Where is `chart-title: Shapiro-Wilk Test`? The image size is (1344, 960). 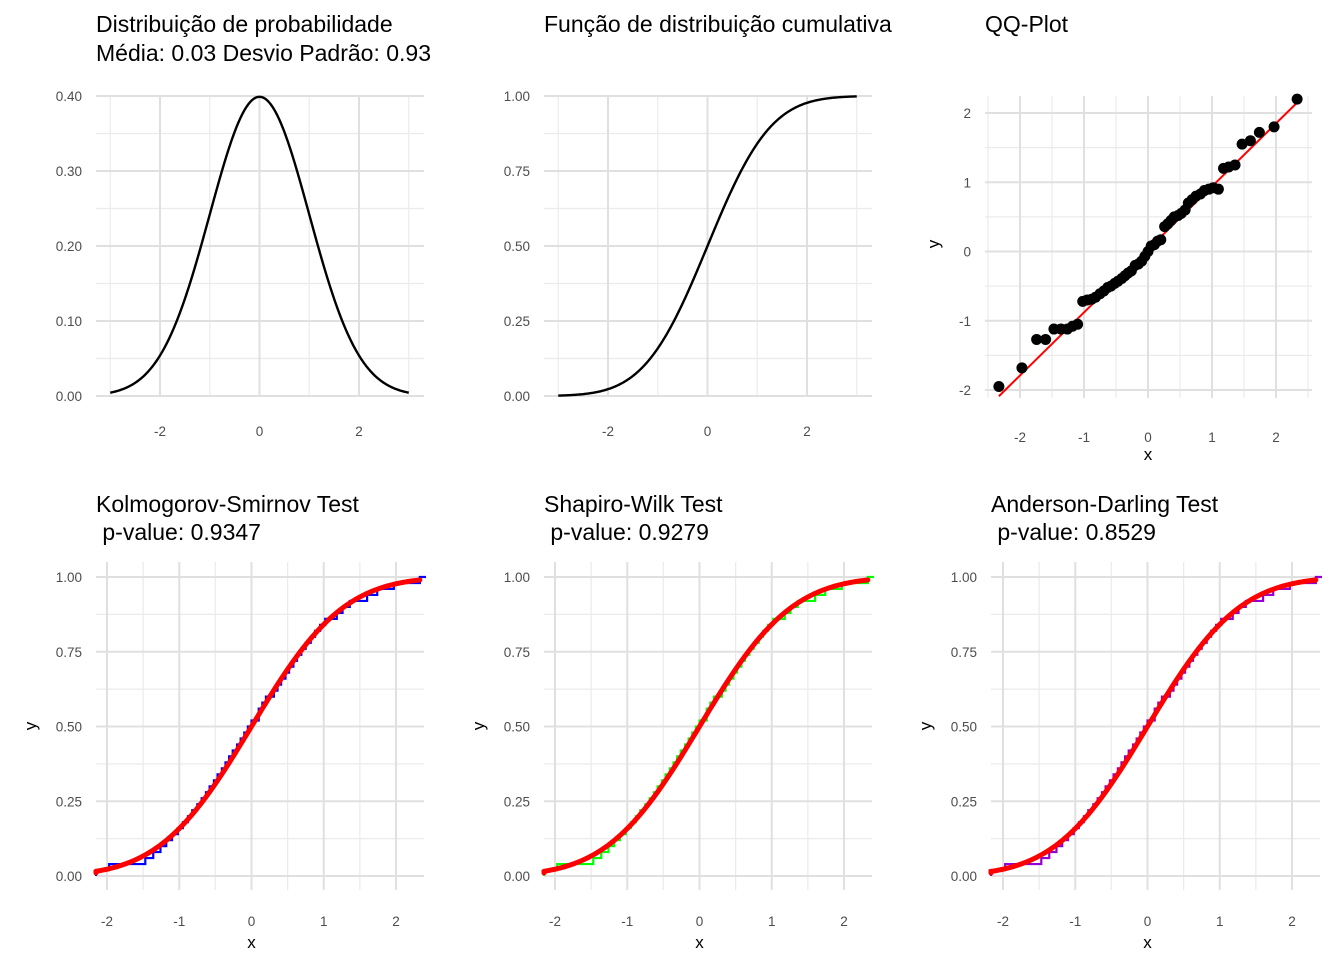 chart-title: Shapiro-Wilk Test is located at coordinates (633, 504).